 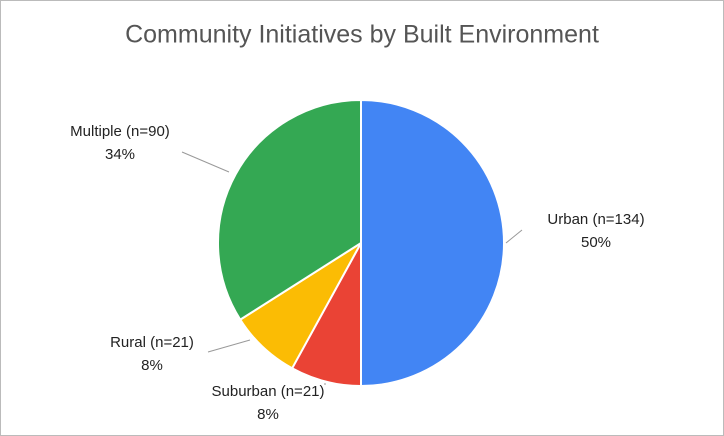 What do you see at coordinates (595, 219) in the screenshot?
I see `slice-label: Urban (n=134)` at bounding box center [595, 219].